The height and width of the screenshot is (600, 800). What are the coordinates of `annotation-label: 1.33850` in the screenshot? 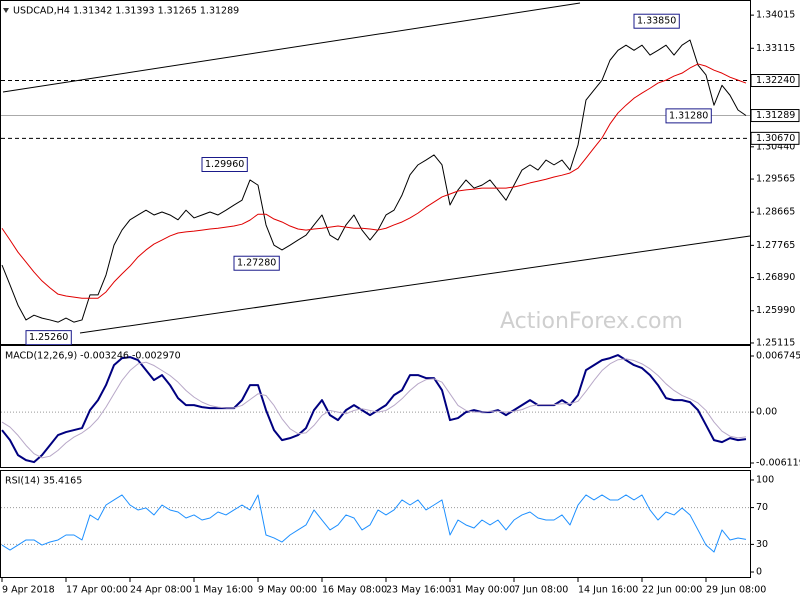 It's located at (656, 21).